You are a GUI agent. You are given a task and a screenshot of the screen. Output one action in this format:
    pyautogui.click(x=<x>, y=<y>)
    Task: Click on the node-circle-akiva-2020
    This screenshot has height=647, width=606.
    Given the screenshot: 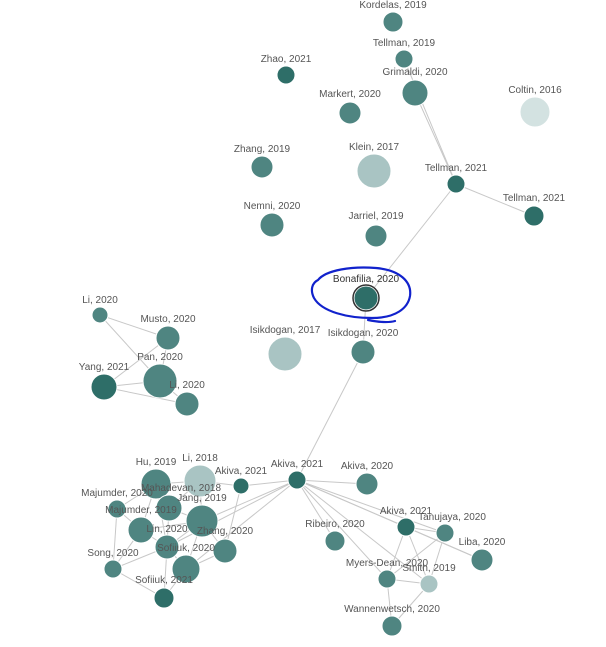 What is the action you would take?
    pyautogui.click(x=367, y=484)
    